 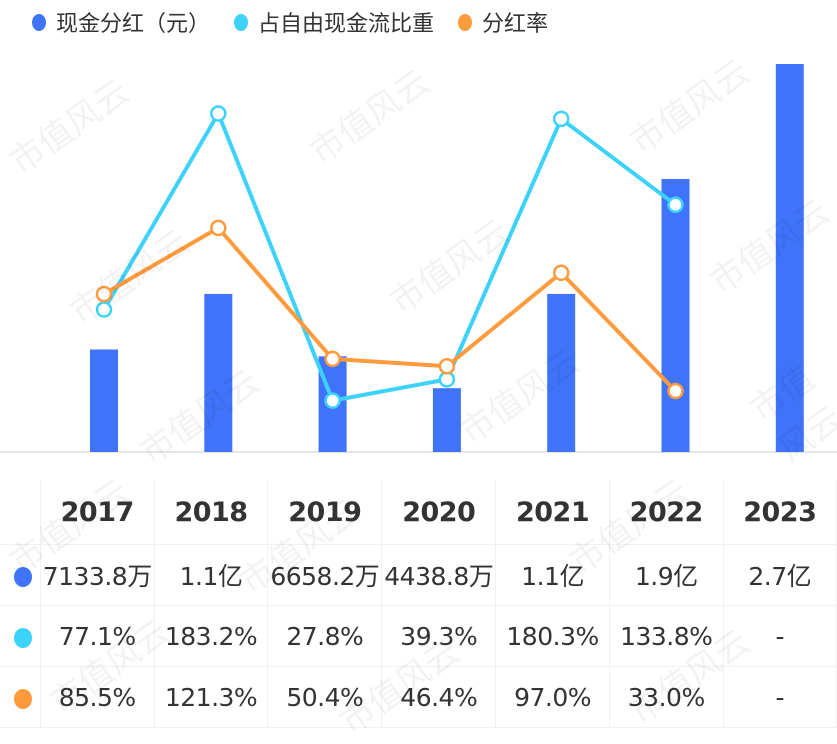 What do you see at coordinates (779, 512) in the screenshot?
I see `year-header: 2023` at bounding box center [779, 512].